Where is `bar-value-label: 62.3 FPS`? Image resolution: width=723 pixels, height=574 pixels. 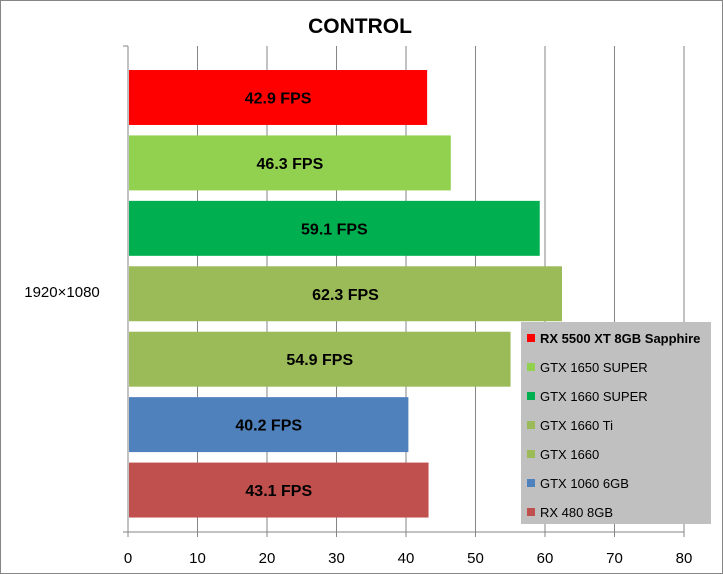 bar-value-label: 62.3 FPS is located at coordinates (345, 295).